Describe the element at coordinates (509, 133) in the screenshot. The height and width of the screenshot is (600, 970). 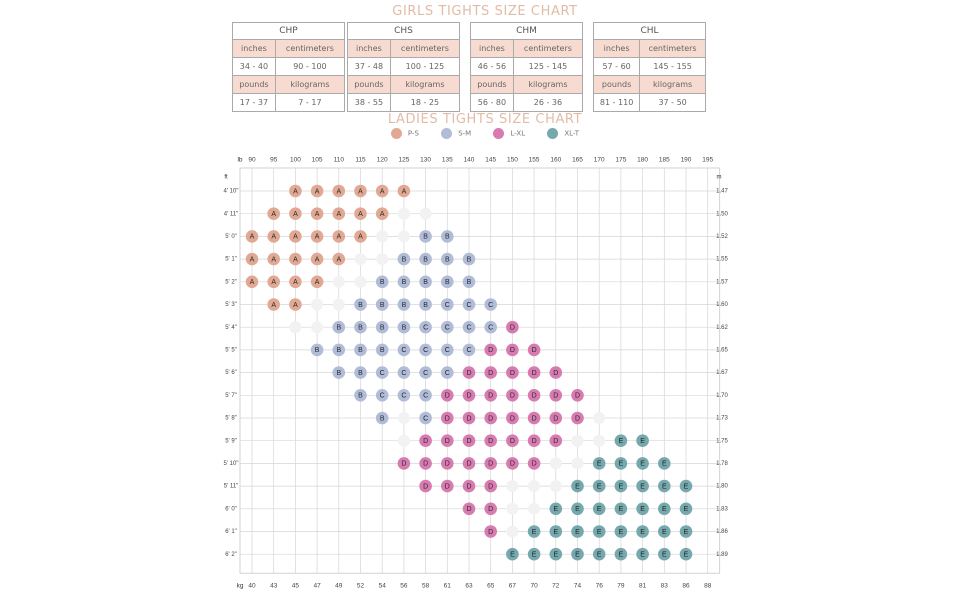
I see `legend-item-l-xl: L-XL` at that location.